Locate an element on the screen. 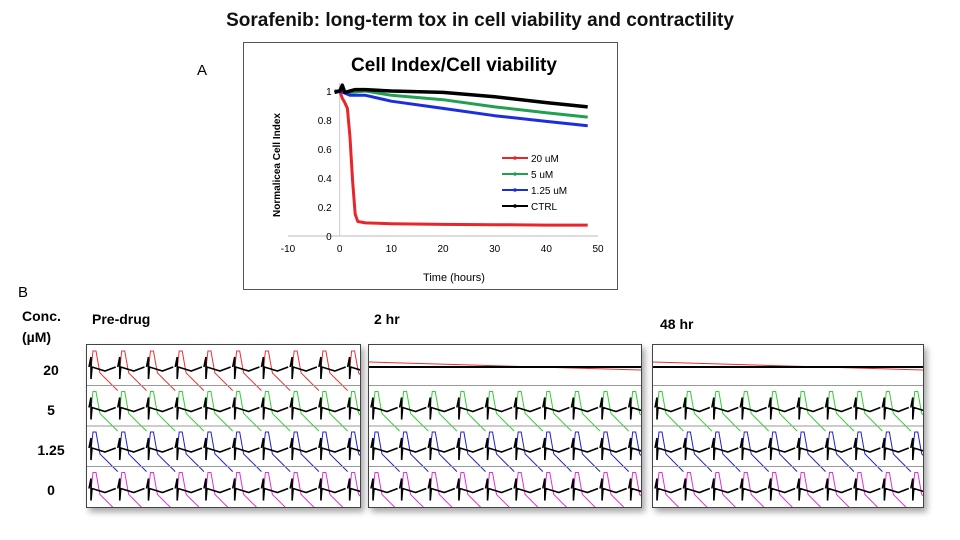 The image size is (960, 540). legend-label: 5 uM is located at coordinates (542, 175).